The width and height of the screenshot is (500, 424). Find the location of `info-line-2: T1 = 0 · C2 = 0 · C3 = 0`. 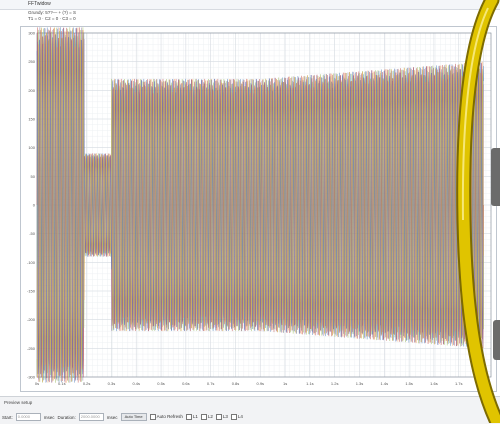

info-line-2: T1 = 0 · C2 = 0 · C3 = 0 is located at coordinates (52, 18).